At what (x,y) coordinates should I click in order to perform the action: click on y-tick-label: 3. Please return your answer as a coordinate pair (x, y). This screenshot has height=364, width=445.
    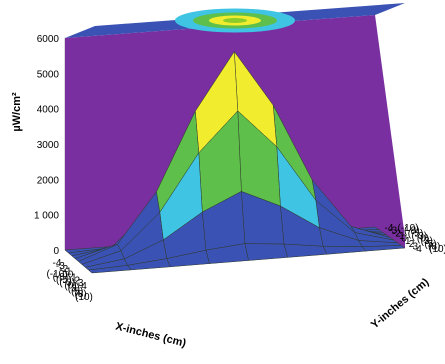
    Looking at the image, I should click on (415, 246).